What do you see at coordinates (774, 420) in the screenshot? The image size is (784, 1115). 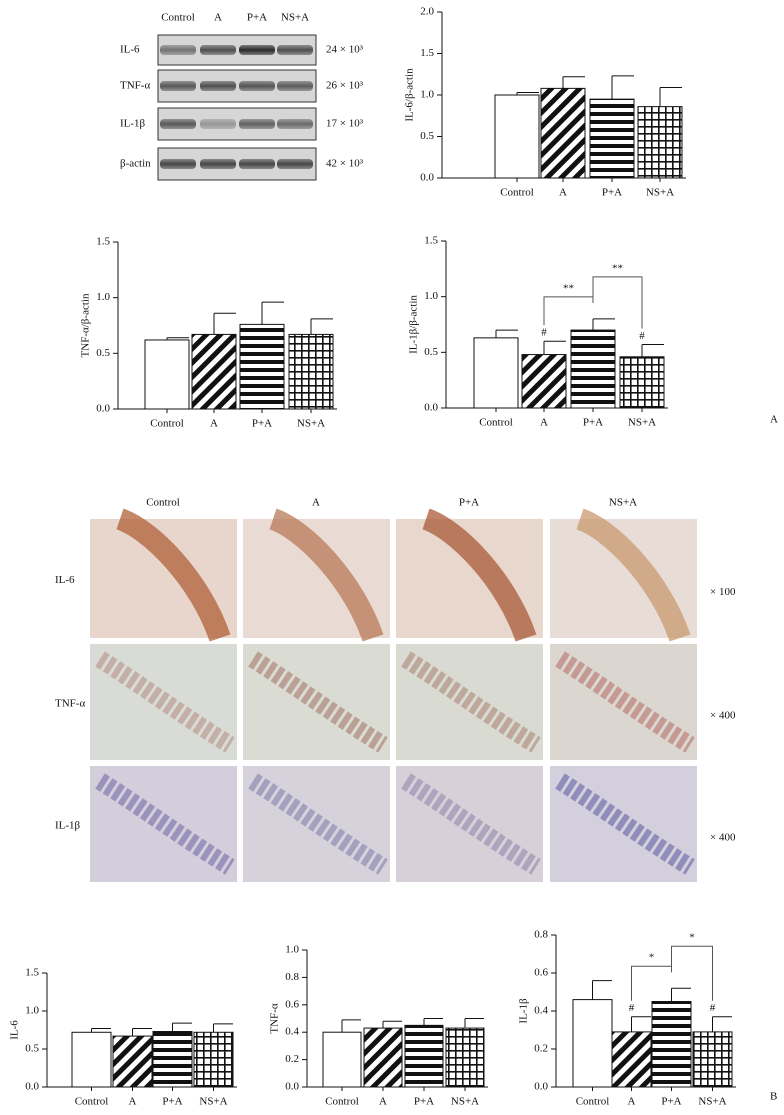 I see `panel-label: A` at bounding box center [774, 420].